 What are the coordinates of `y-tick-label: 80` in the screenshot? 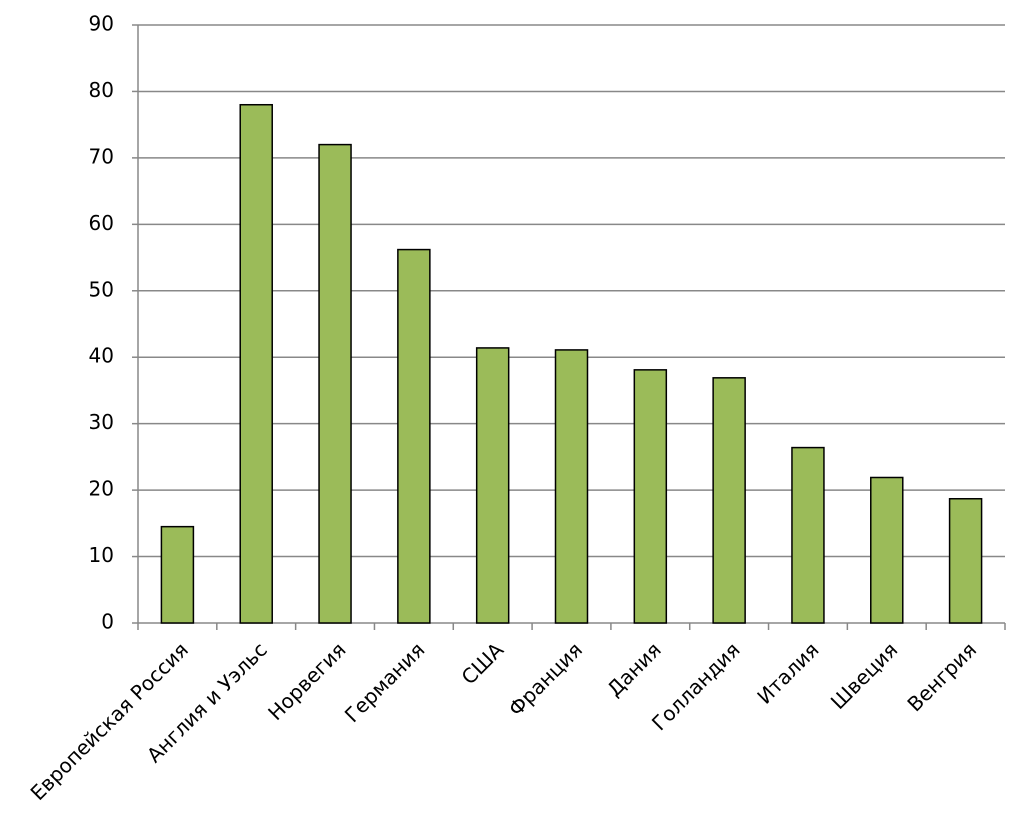 It's located at (101, 90).